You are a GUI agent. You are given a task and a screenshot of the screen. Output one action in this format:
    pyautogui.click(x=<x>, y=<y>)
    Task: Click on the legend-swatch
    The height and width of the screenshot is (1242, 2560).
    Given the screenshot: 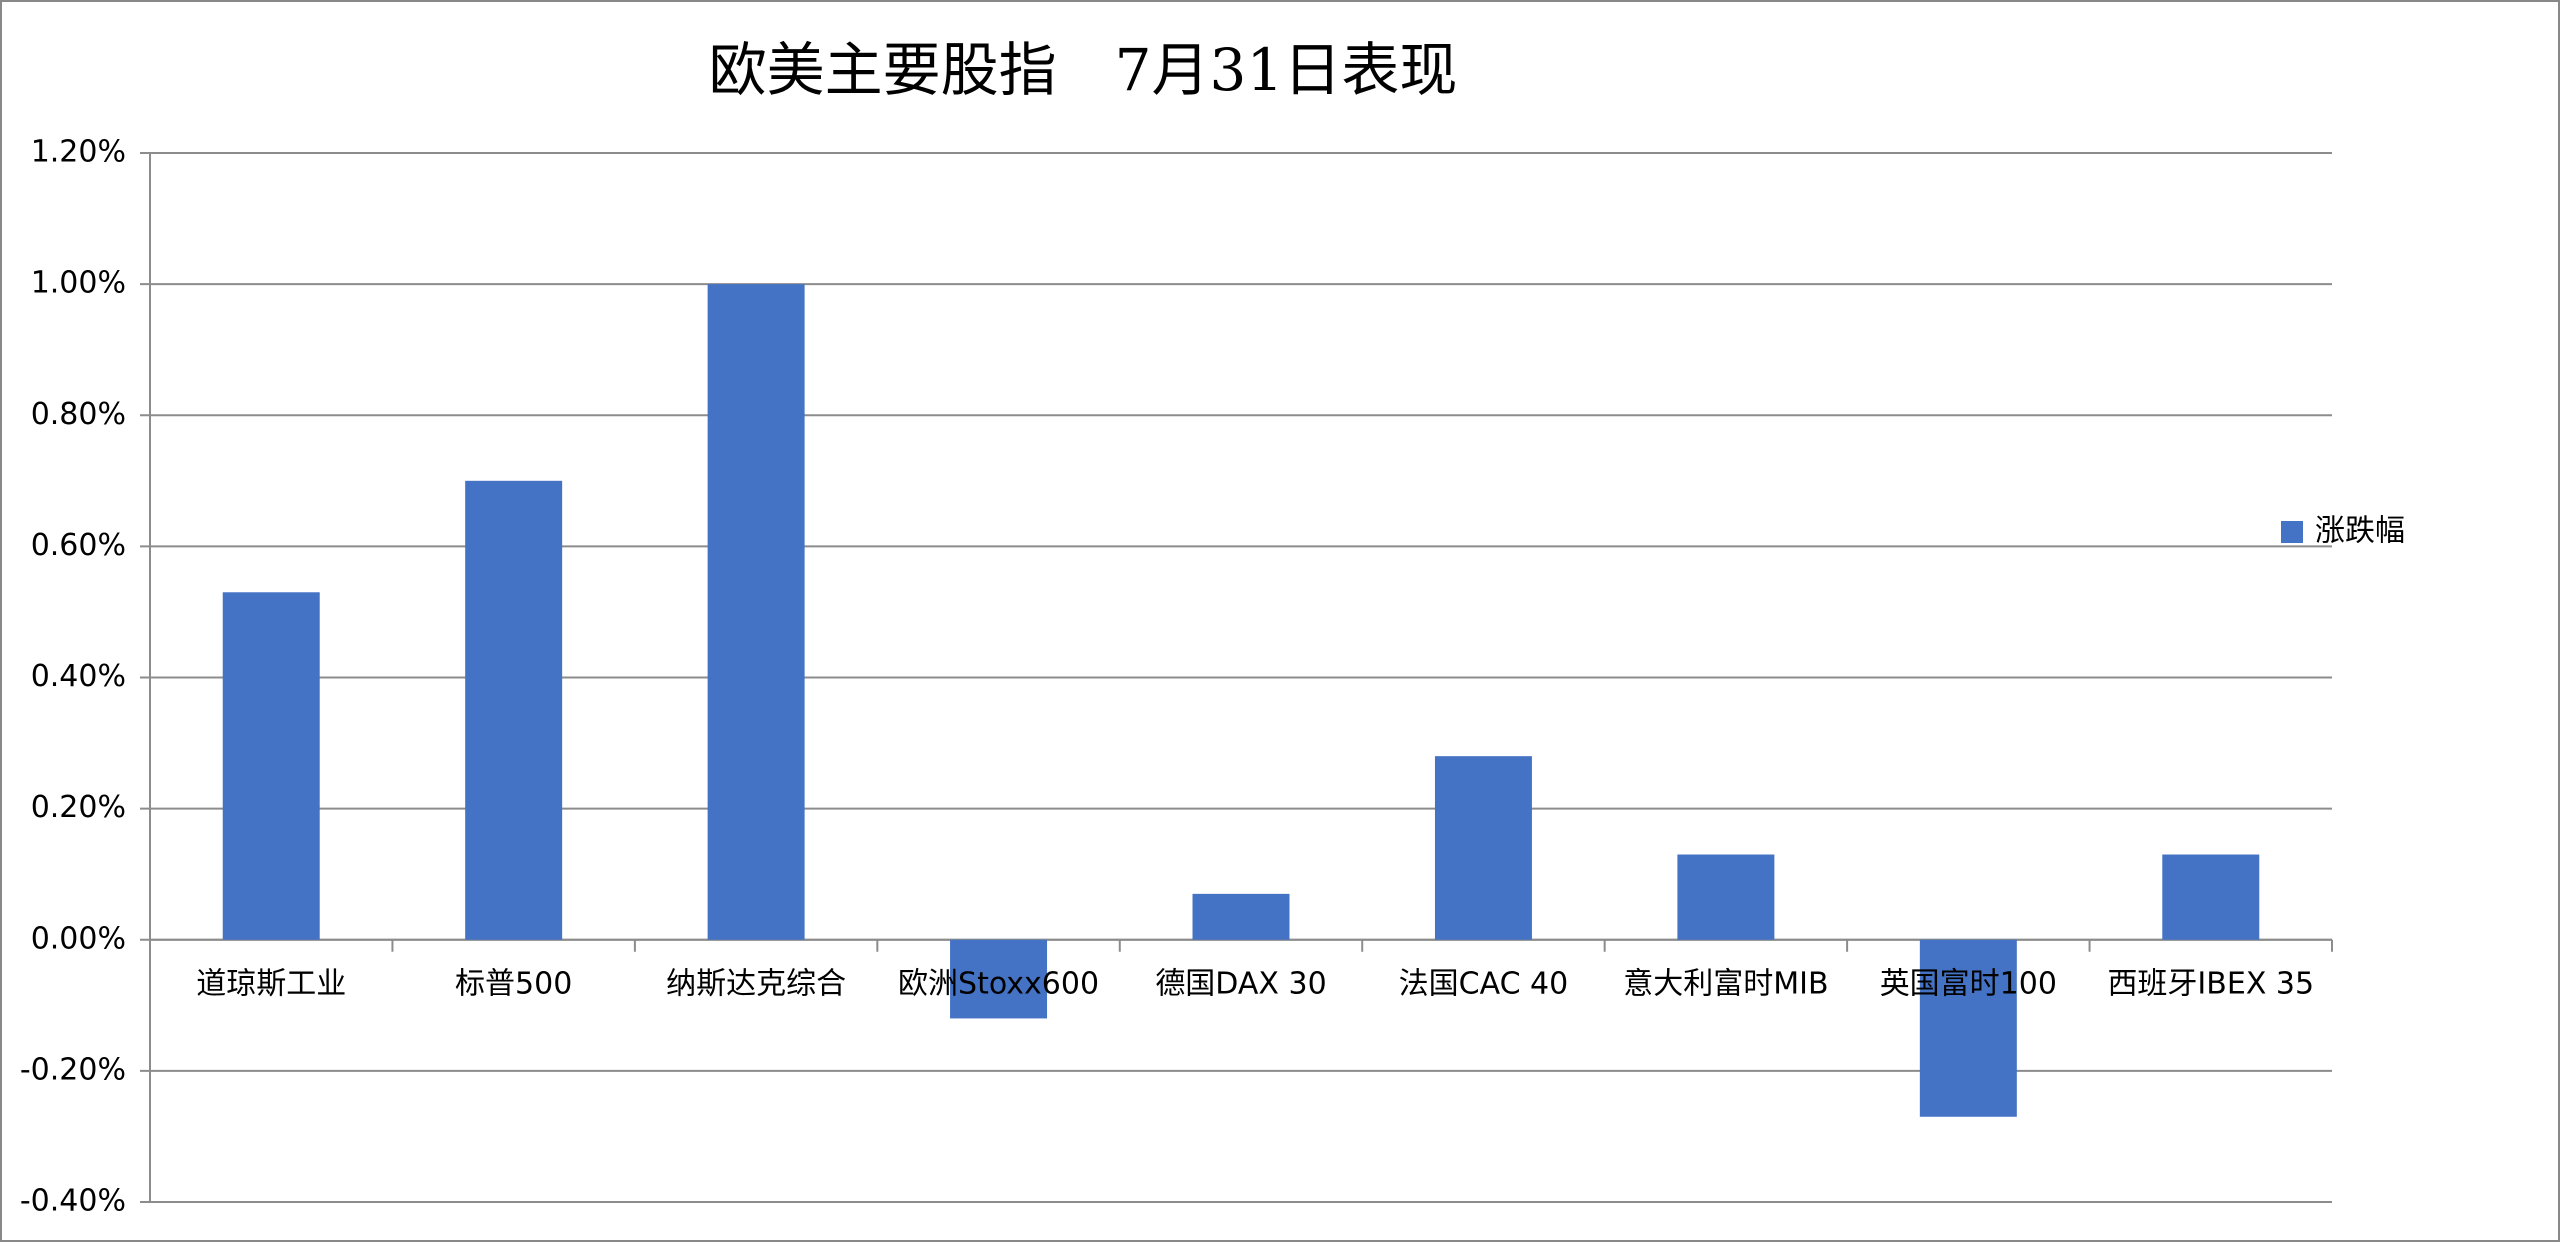 What is the action you would take?
    pyautogui.click(x=2292, y=532)
    